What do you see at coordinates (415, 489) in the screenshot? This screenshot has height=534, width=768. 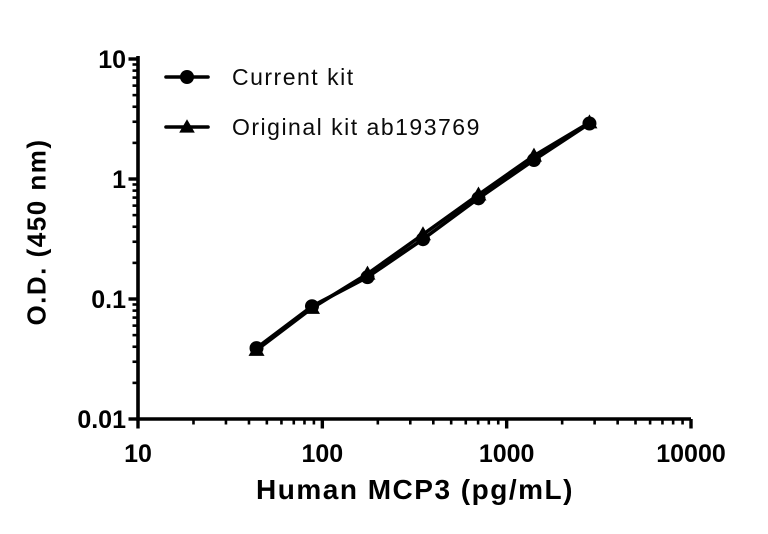 I see `x-axis-title: Human MCP3 (pg/mL)` at bounding box center [415, 489].